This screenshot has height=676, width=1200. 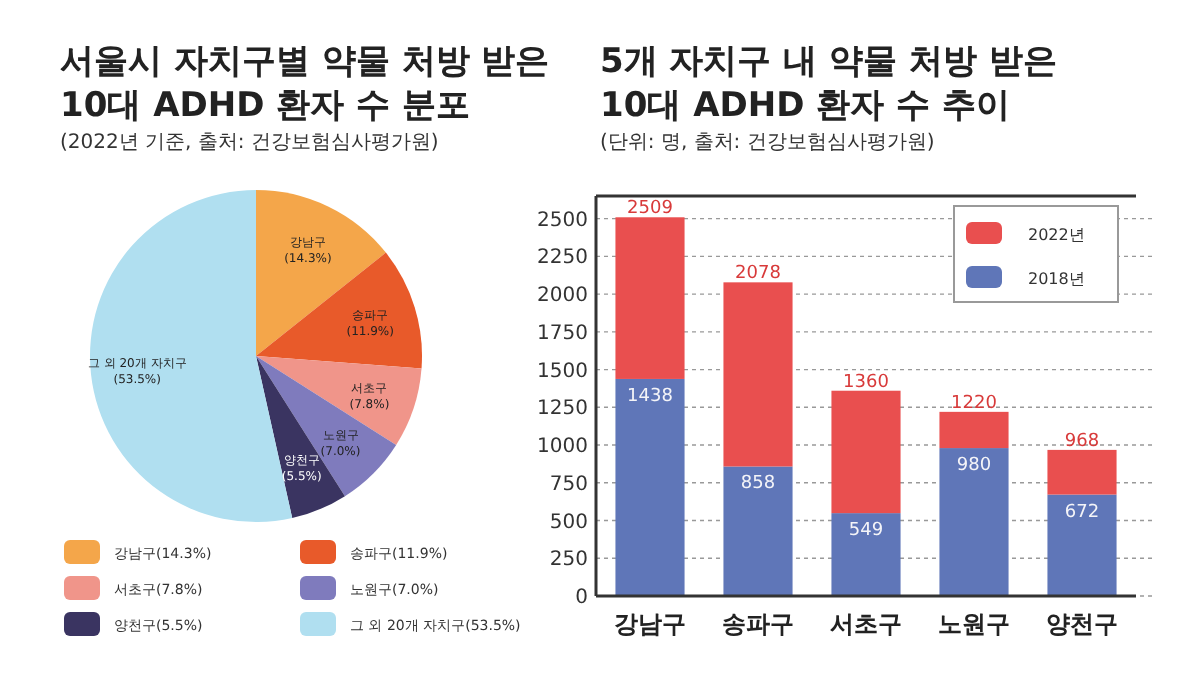 I want to click on y-tick-label: 2250, so click(x=562, y=258).